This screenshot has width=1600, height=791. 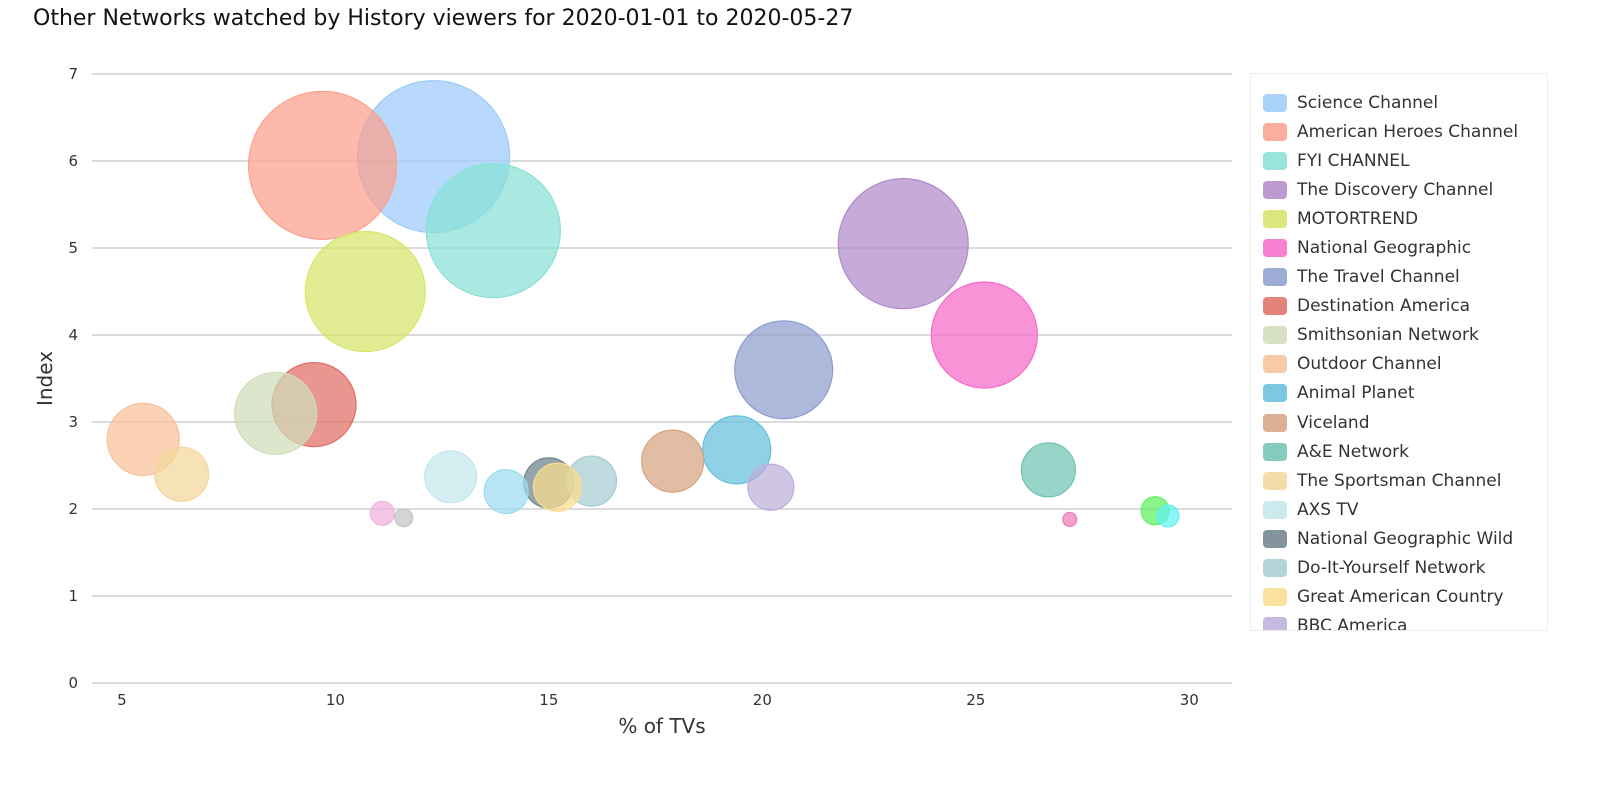 I want to click on legend-label: National Geographic Wild, so click(x=1405, y=538).